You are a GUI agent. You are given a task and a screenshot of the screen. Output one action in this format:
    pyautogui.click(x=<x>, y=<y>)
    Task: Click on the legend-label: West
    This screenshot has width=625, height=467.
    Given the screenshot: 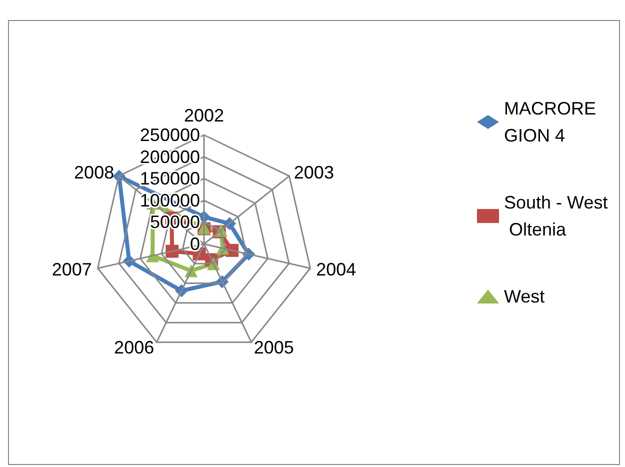 What is the action you would take?
    pyautogui.click(x=524, y=296)
    